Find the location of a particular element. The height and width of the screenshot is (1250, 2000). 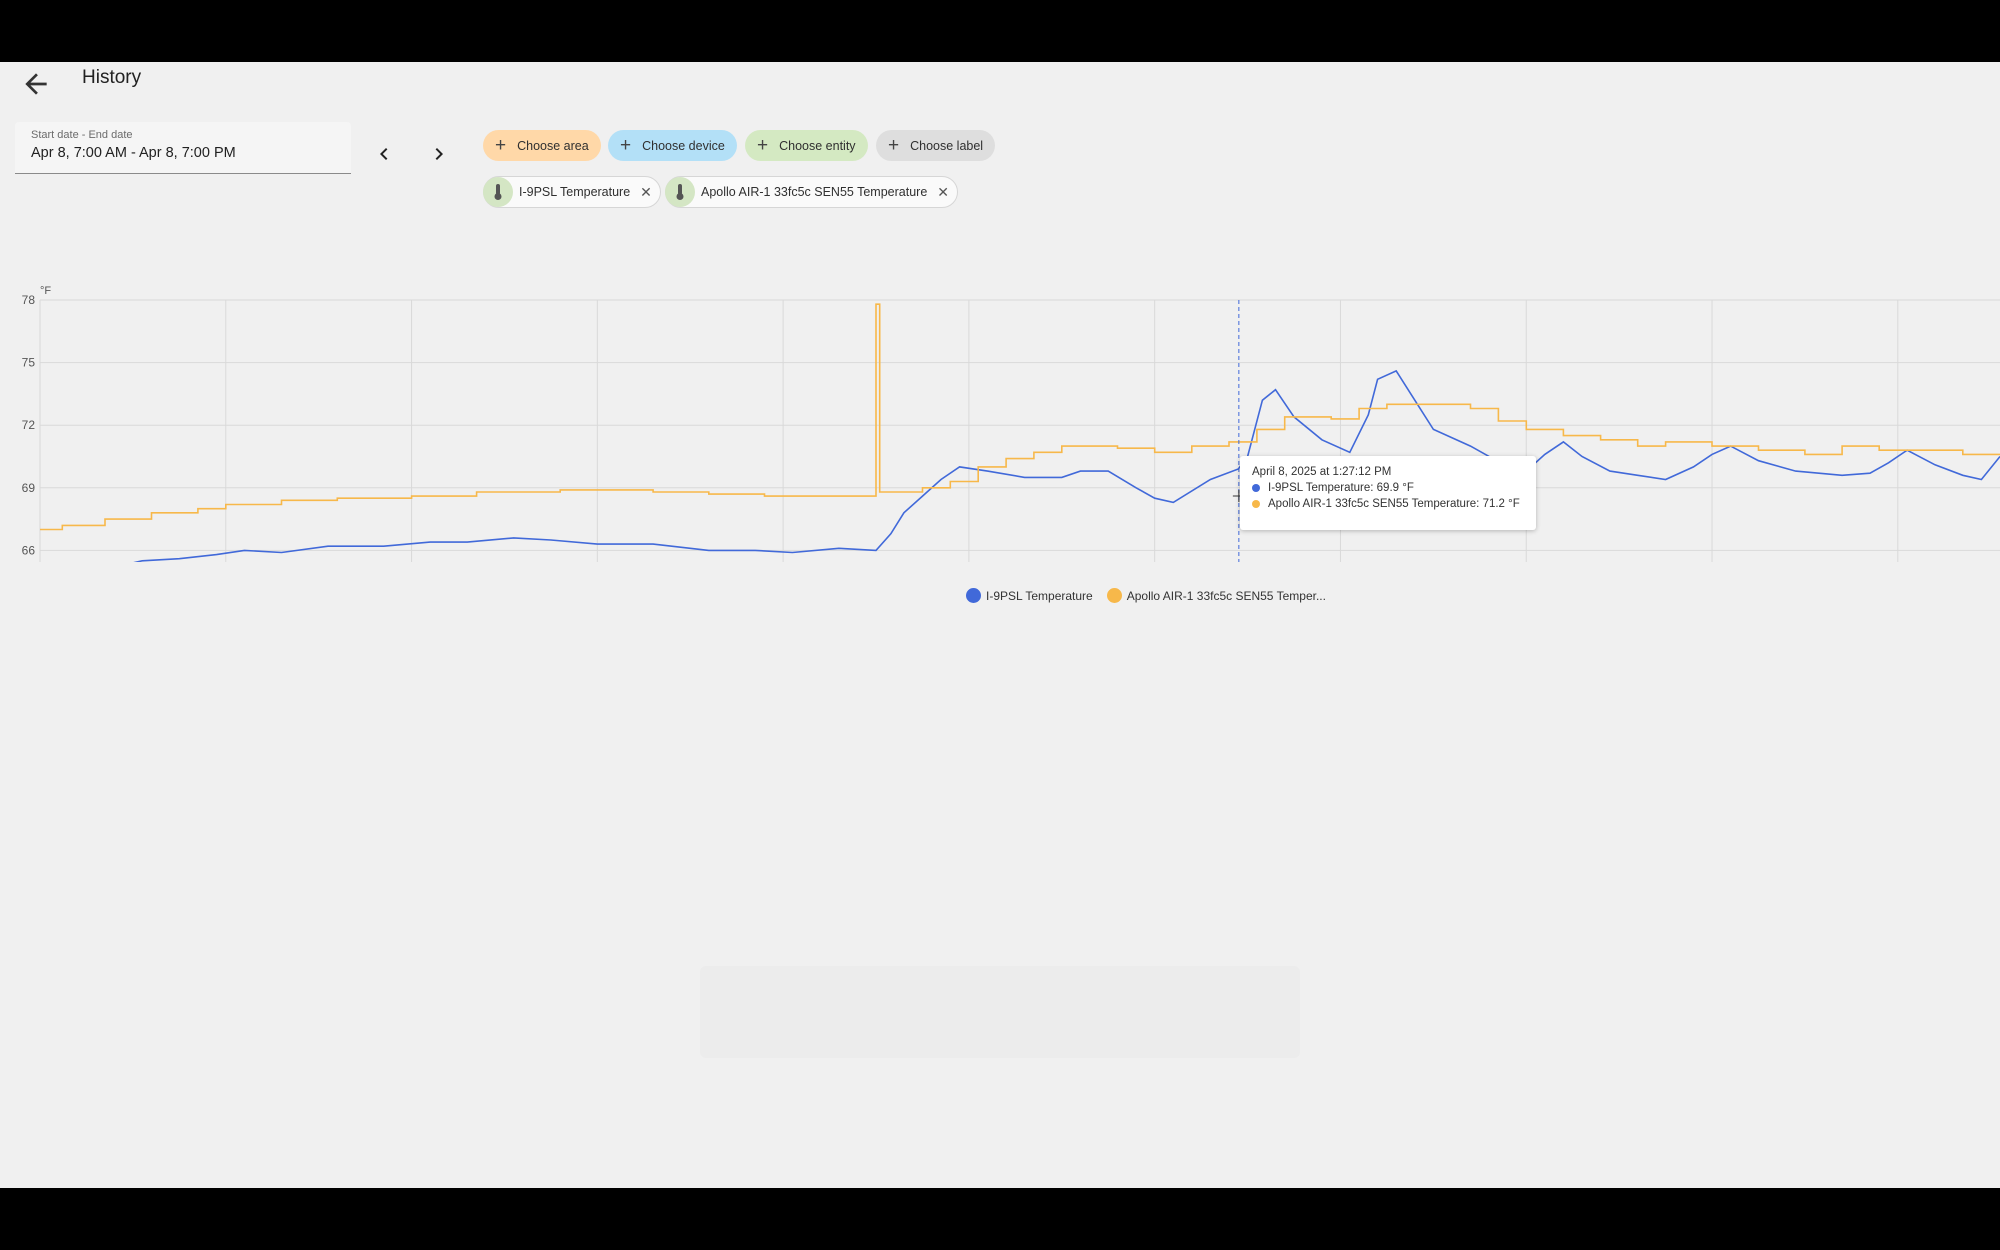

chip-label: Choose label is located at coordinates (947, 145).